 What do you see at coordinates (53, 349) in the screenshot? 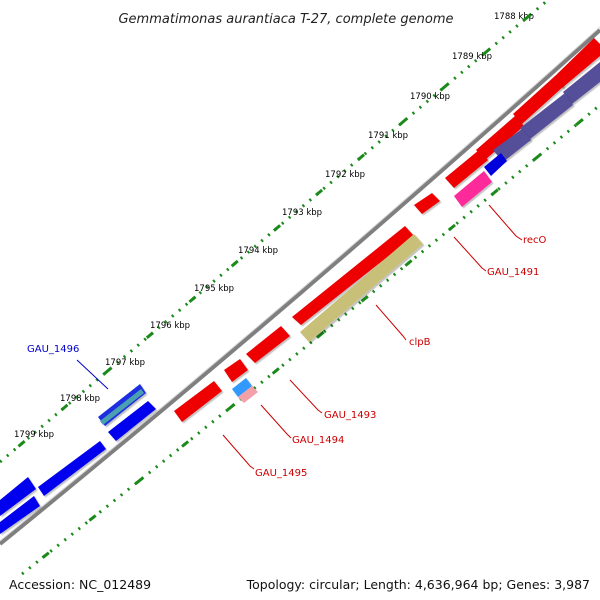
I see `gene-label-GAU_1496: GAU_1496` at bounding box center [53, 349].